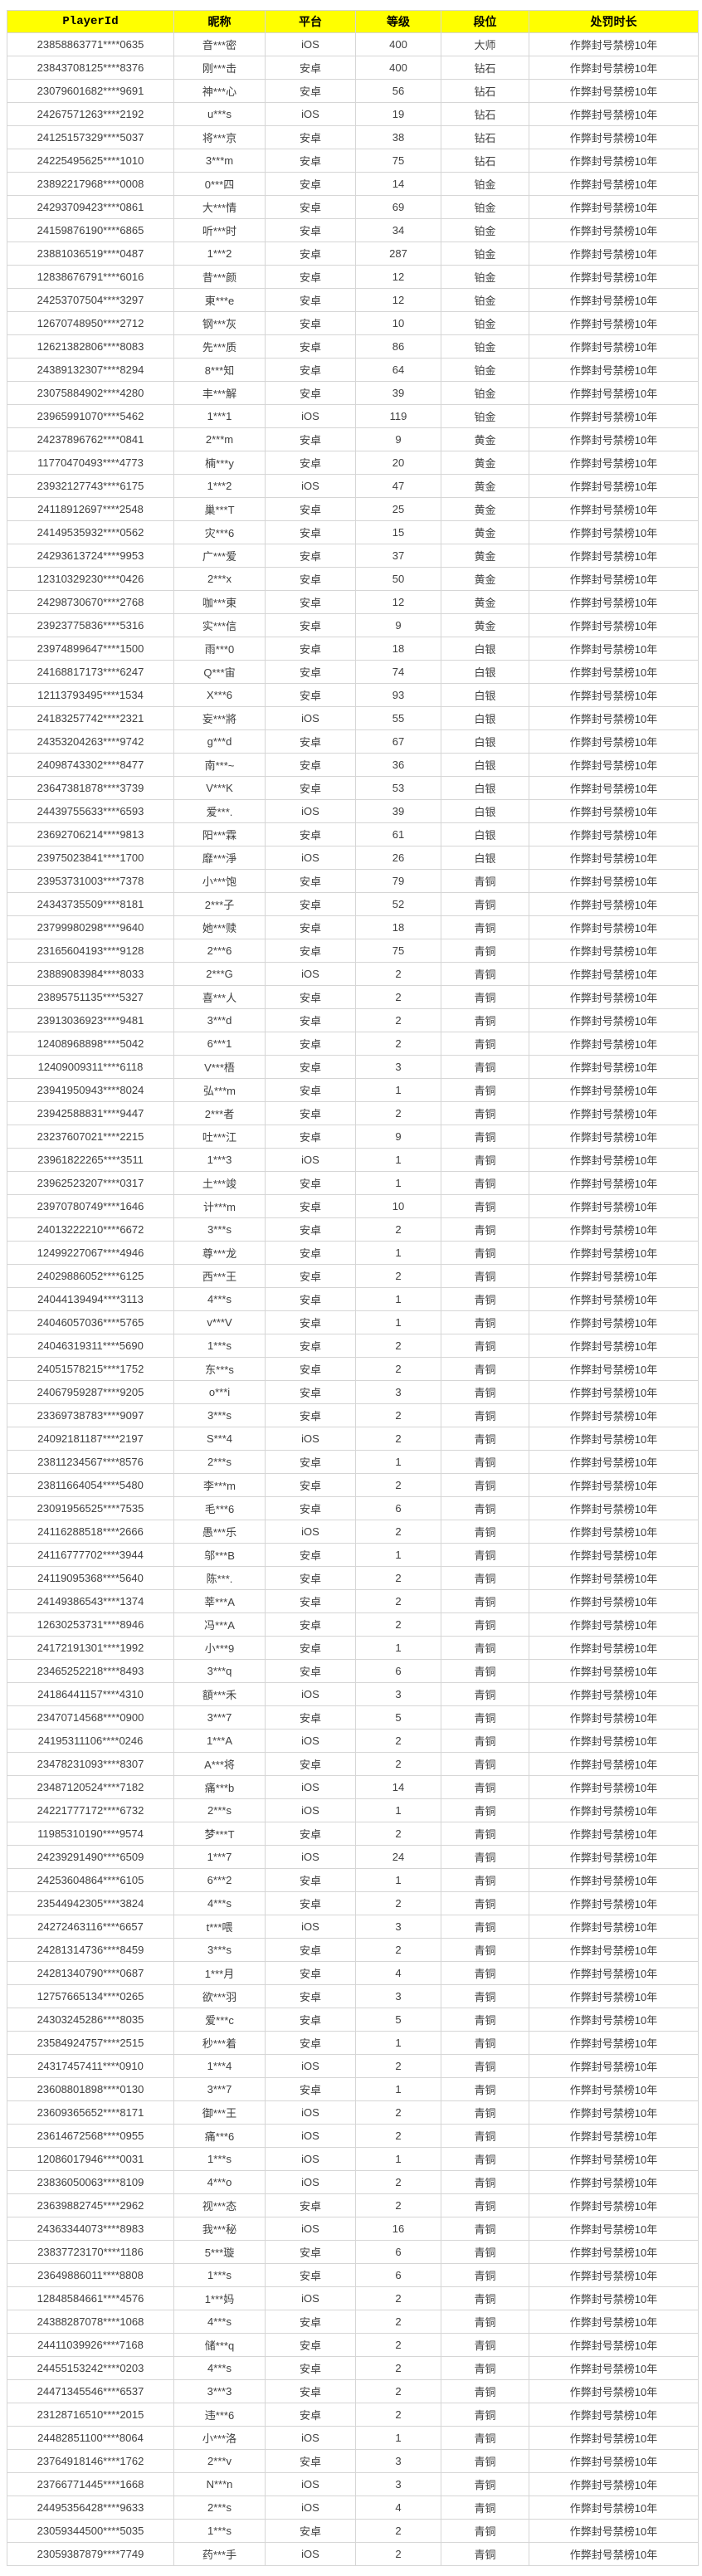 This screenshot has height=2576, width=702. I want to click on table-row: 24389132307****8294 8***知 安卓 64 铂金 作弊封号禁榜10年, so click(353, 370).